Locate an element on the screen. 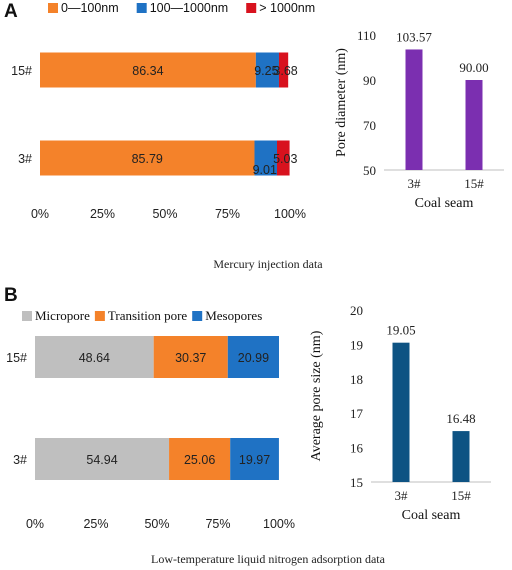  data-label: 16.48 is located at coordinates (460, 418).